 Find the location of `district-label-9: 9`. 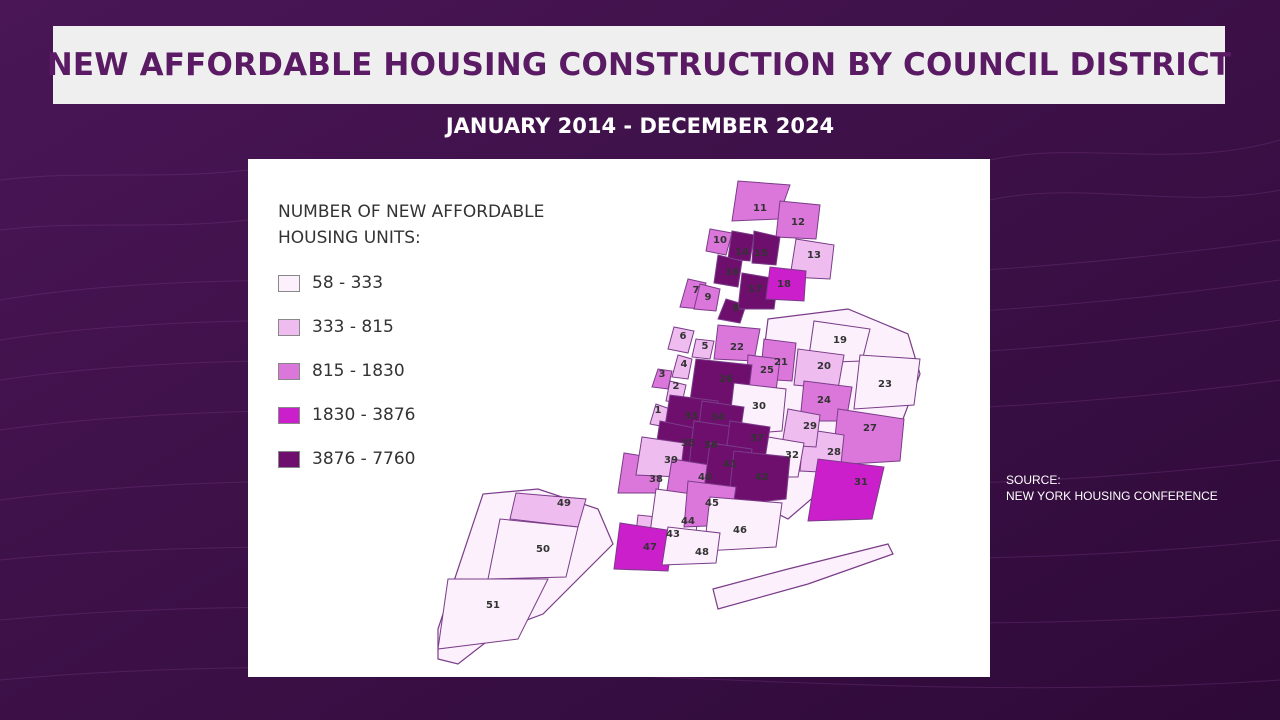

district-label-9: 9 is located at coordinates (708, 297).